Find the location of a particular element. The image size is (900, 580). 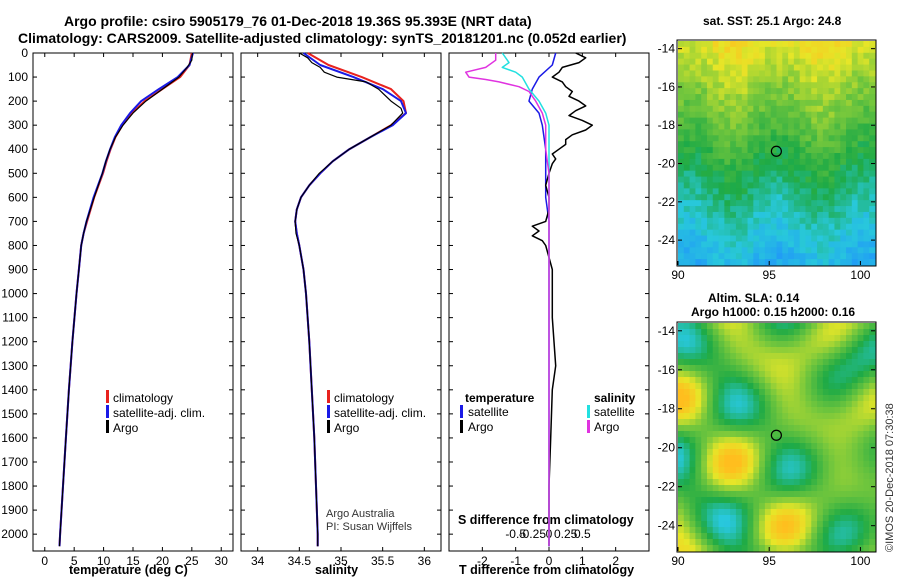

x-tick-label: 36 is located at coordinates (425, 561).